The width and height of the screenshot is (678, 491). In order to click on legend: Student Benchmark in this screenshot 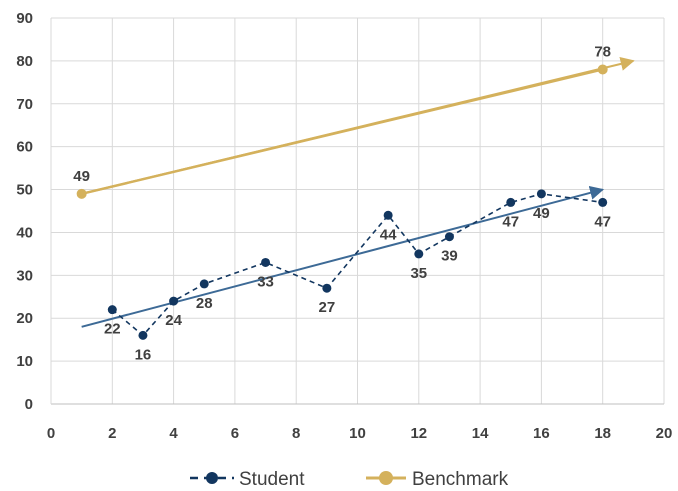, I will do `click(349, 477)`.